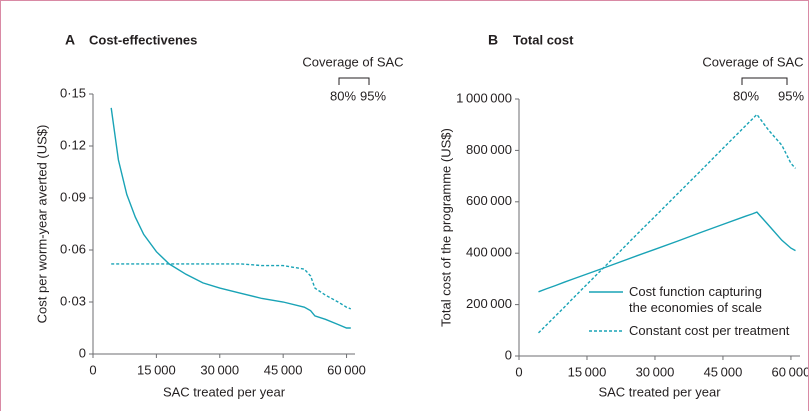 This screenshot has width=809, height=411. I want to click on legend-label: Constant cost per treatment, so click(709, 330).